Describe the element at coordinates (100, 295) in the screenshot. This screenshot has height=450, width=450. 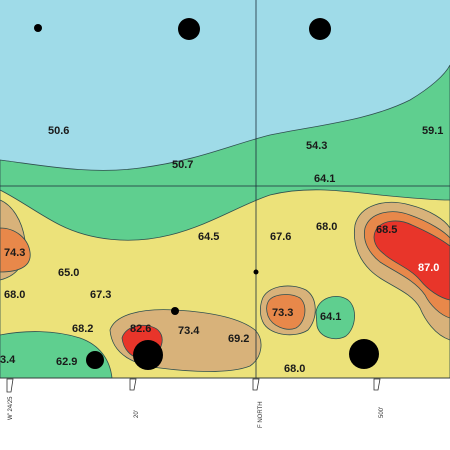
I see `contour-value-label: 67.3` at that location.